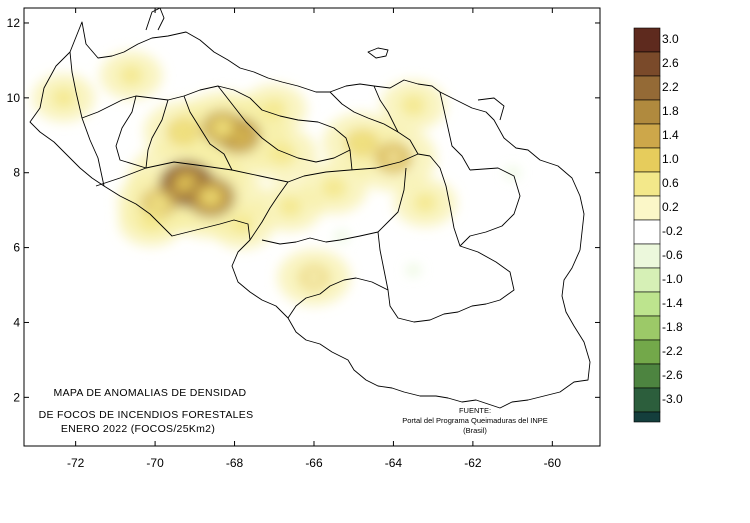 The image size is (750, 523). What do you see at coordinates (14, 98) in the screenshot?
I see `y-tick-label: 10` at bounding box center [14, 98].